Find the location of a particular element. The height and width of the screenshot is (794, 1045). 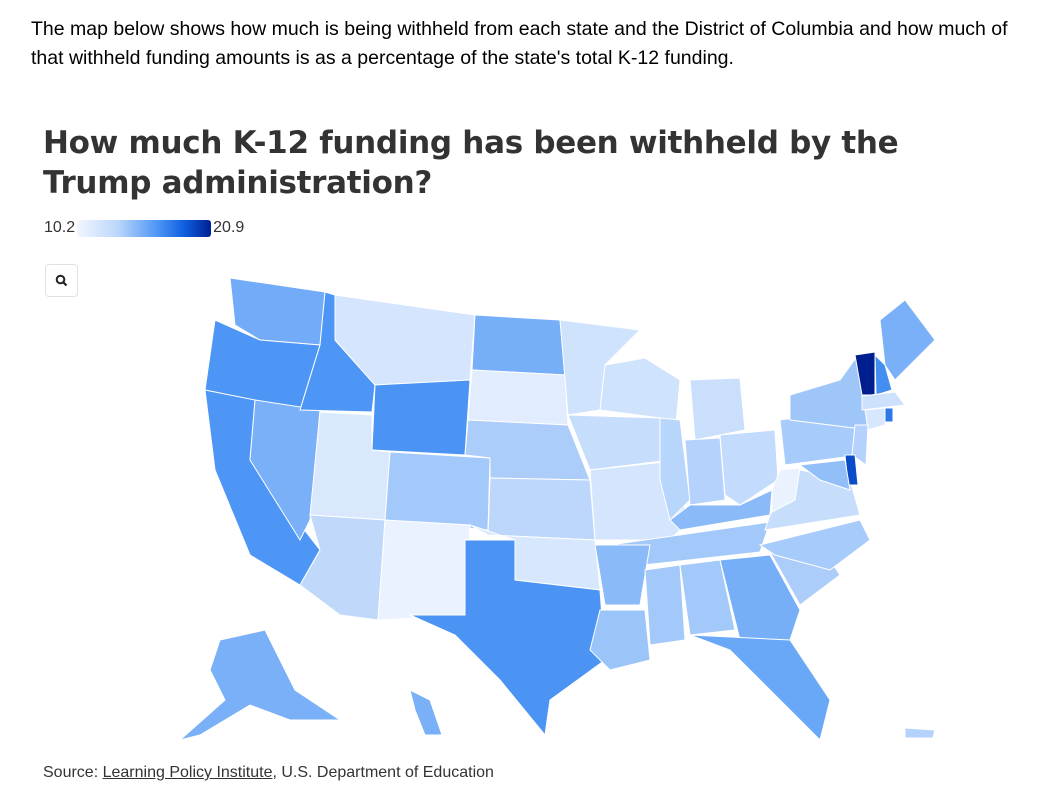

state-me is located at coordinates (907, 340).